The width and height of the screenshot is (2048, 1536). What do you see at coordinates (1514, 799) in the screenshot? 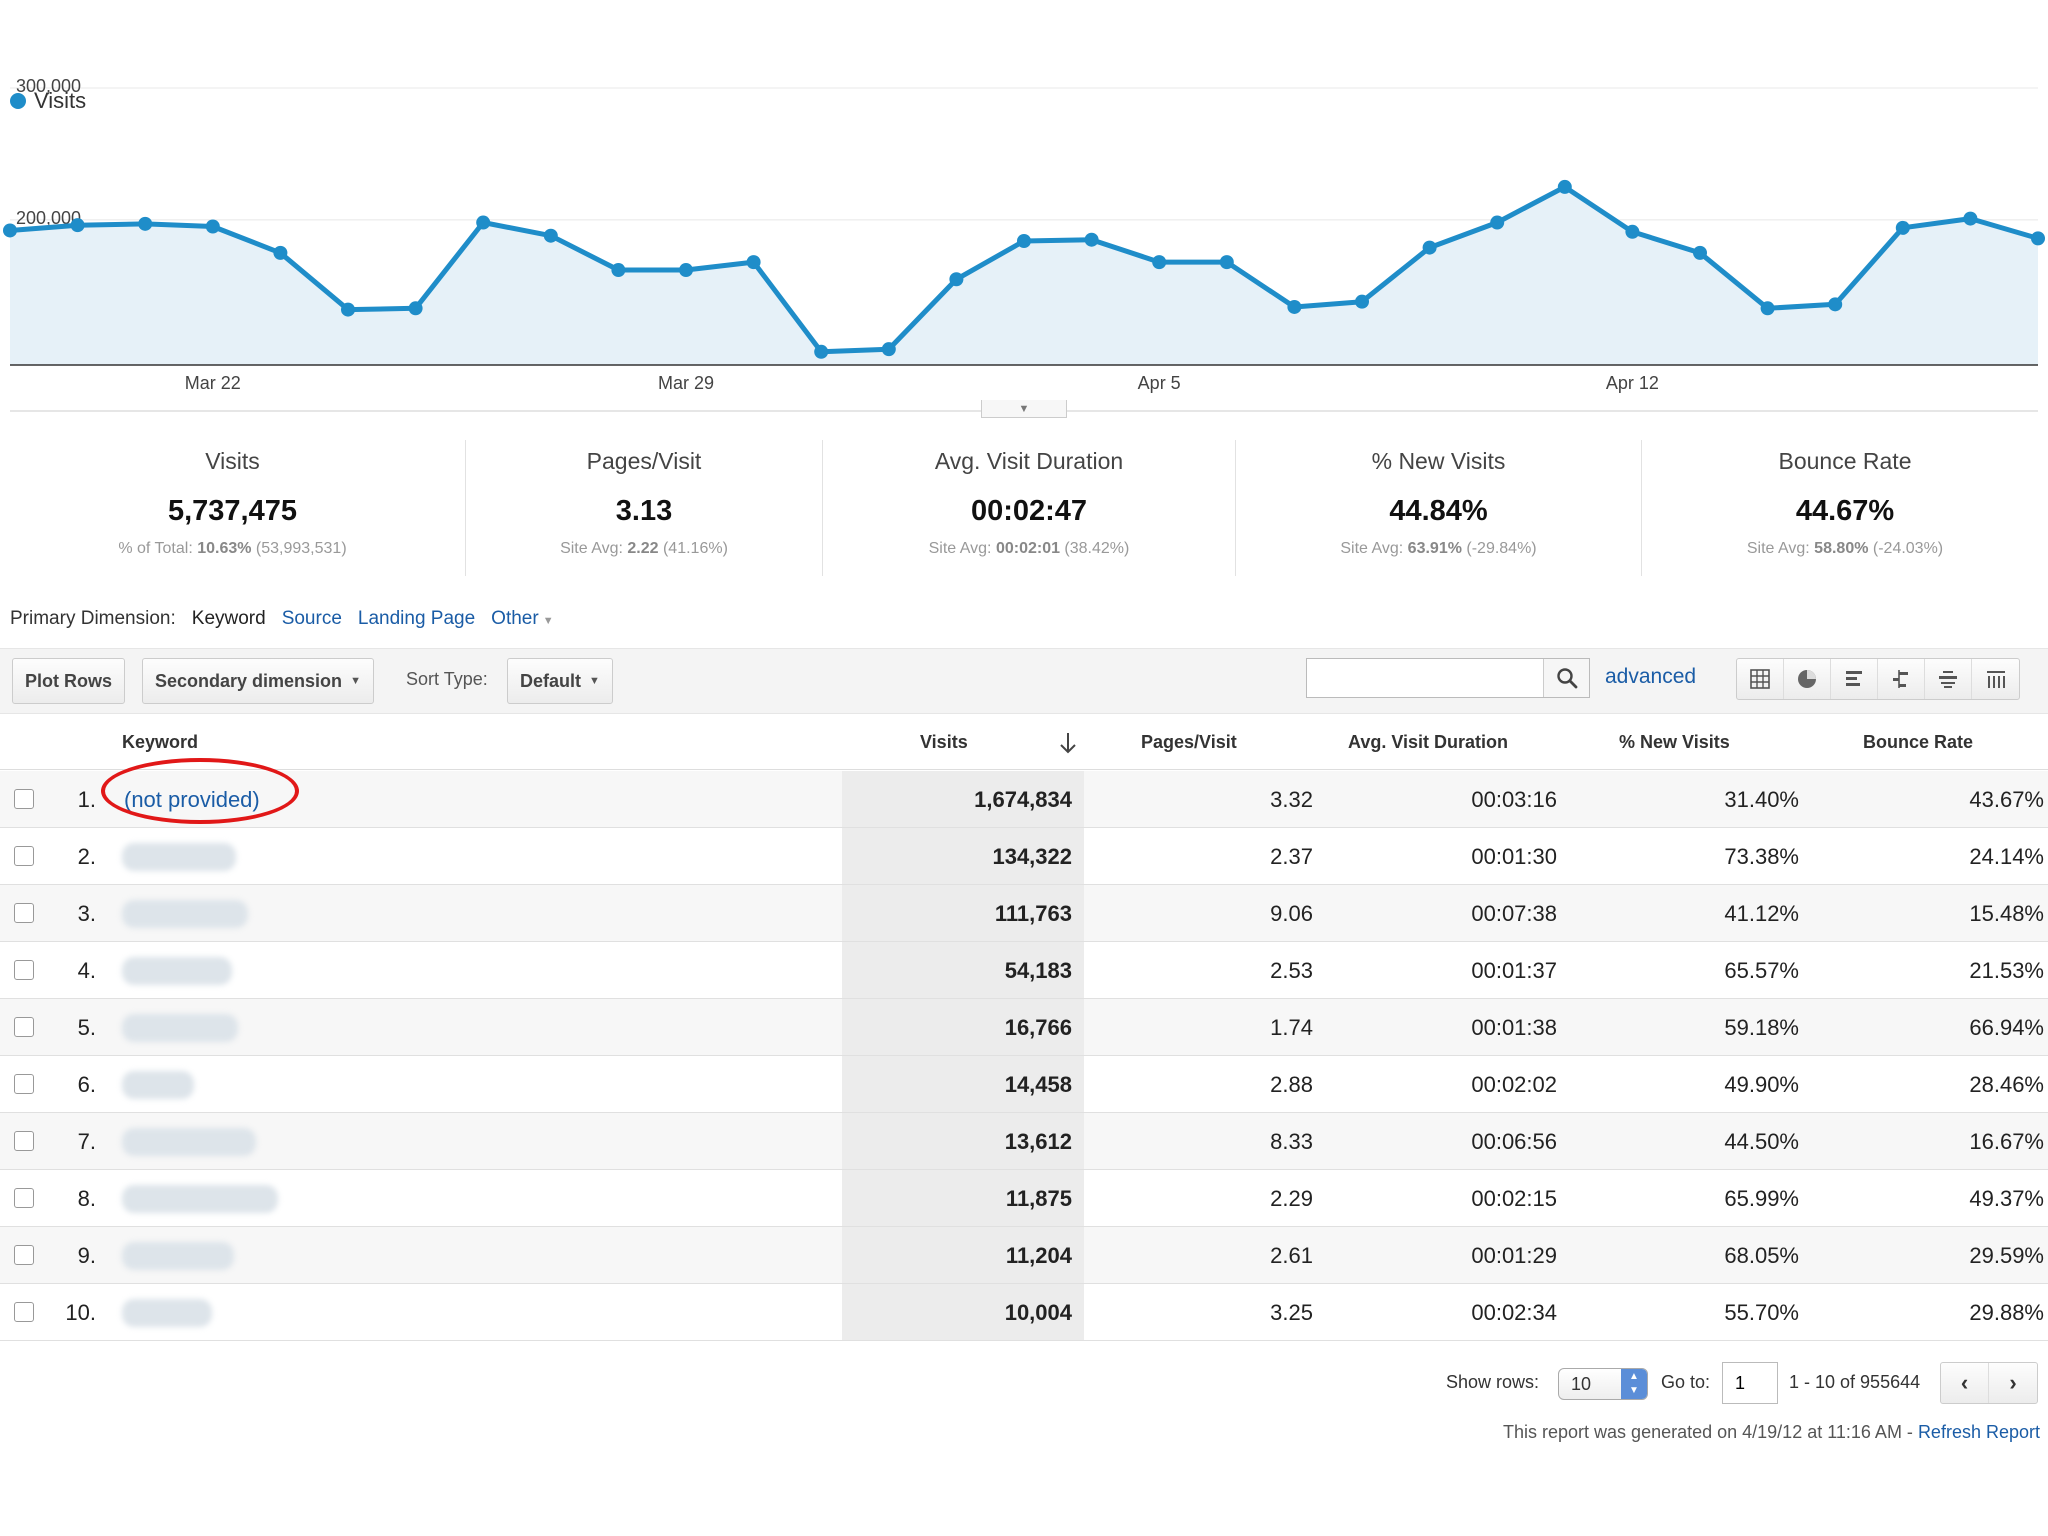
I see `cell-avg-visit-duration: 00:03:16` at bounding box center [1514, 799].